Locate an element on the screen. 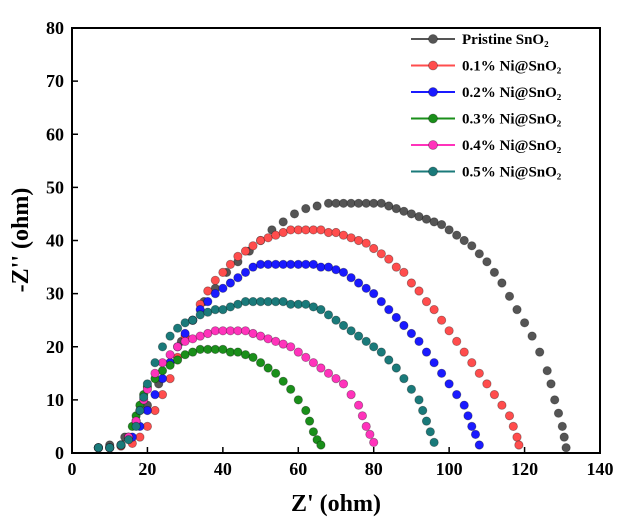 The width and height of the screenshot is (618, 524). legend-item: 0.2% Ni@SnO₂ is located at coordinates (486, 93).